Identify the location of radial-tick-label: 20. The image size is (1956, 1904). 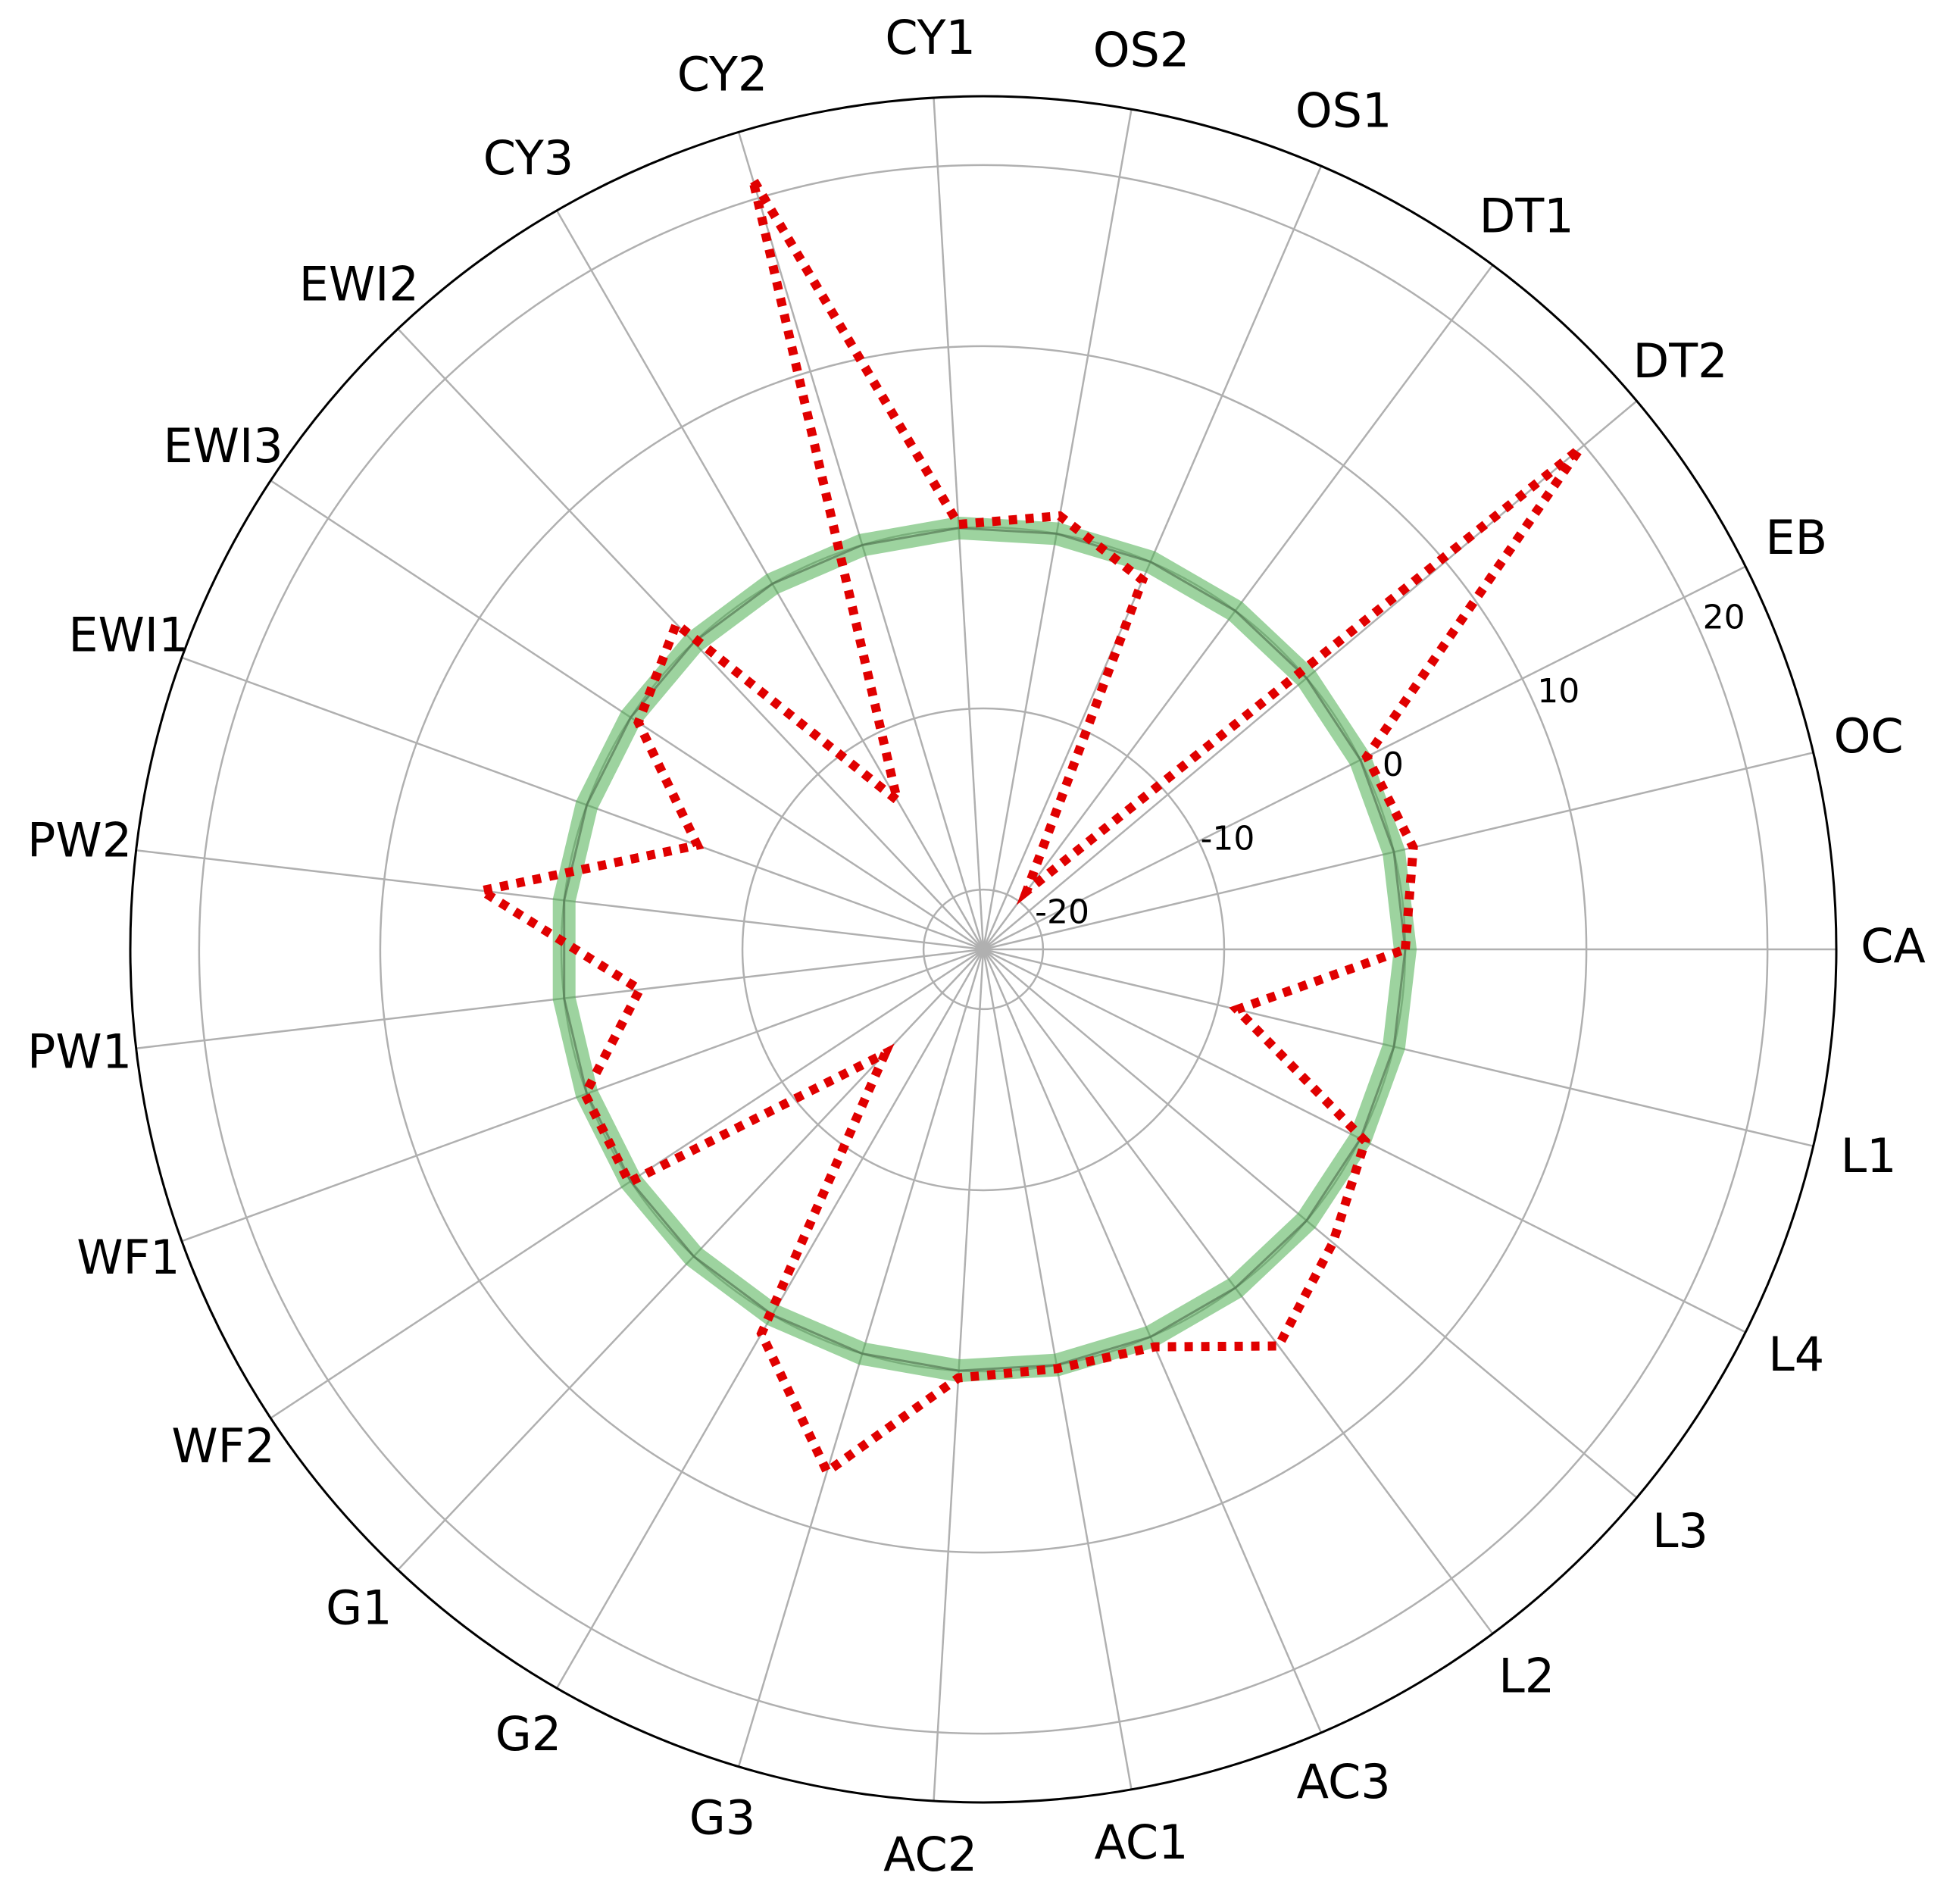
(1724, 618).